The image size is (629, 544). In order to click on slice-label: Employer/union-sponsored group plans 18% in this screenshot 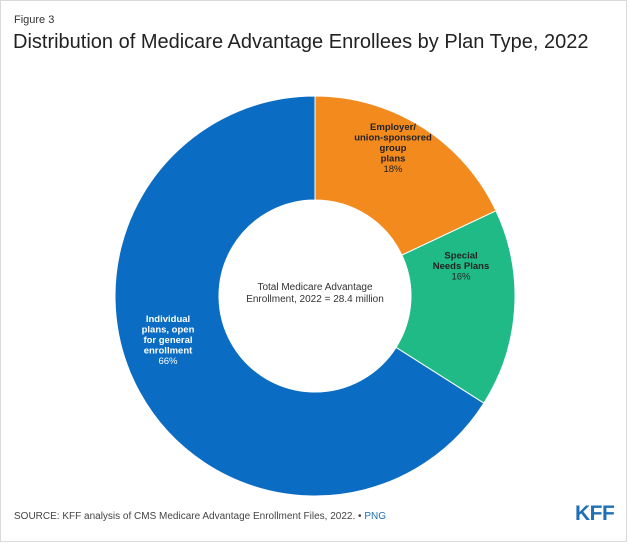, I will do `click(393, 148)`.